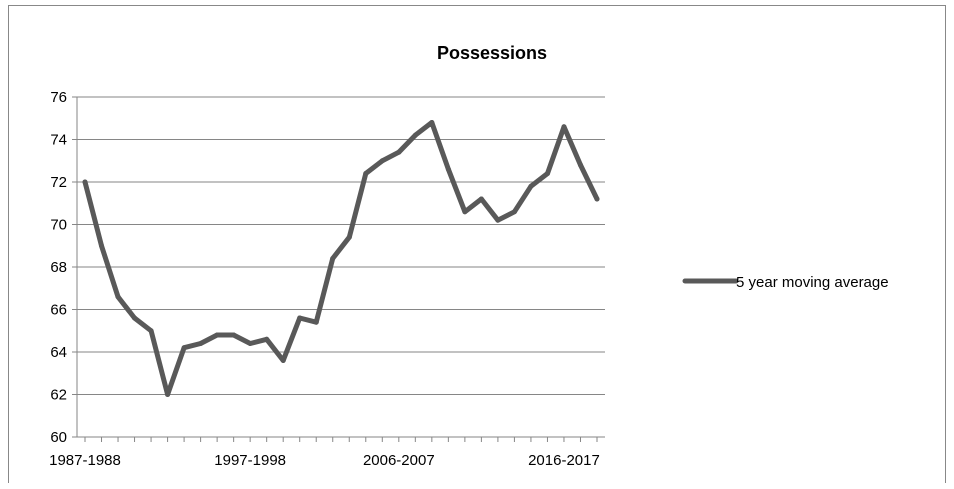 This screenshot has width=954, height=489. What do you see at coordinates (58, 437) in the screenshot?
I see `y-tick-label: 60` at bounding box center [58, 437].